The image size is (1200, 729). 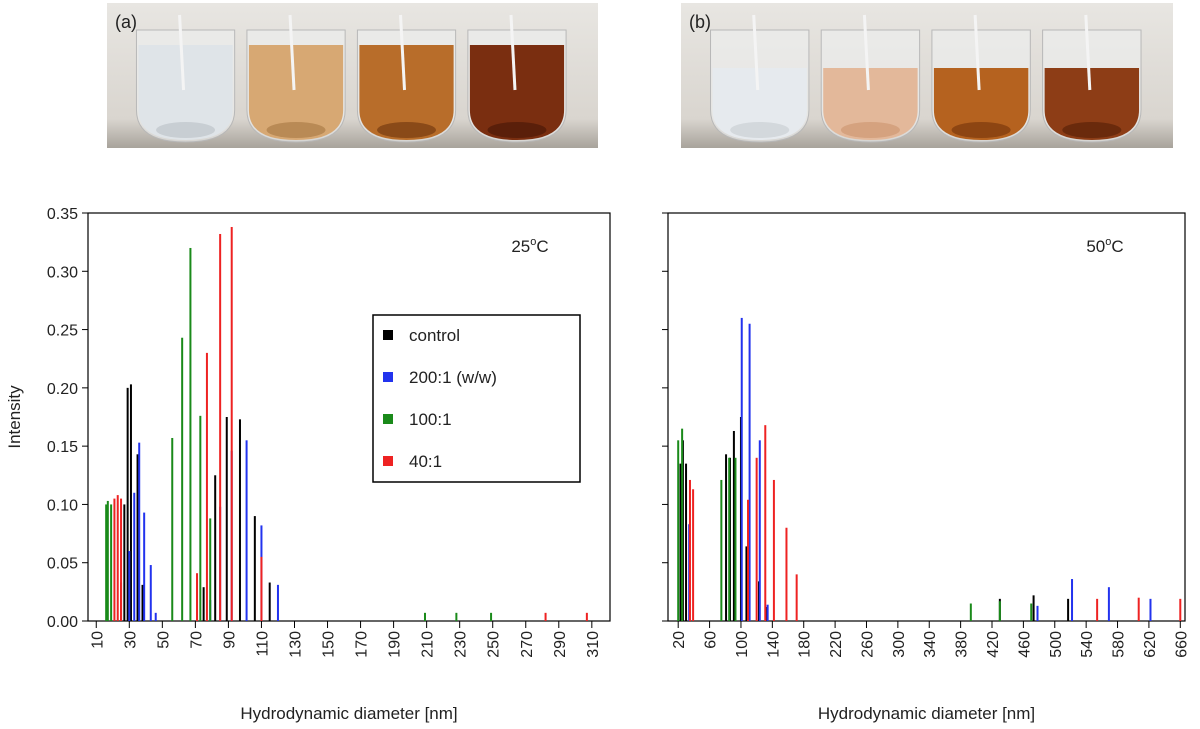 What do you see at coordinates (1108, 242) in the screenshot?
I see `annotation-part: o` at bounding box center [1108, 242].